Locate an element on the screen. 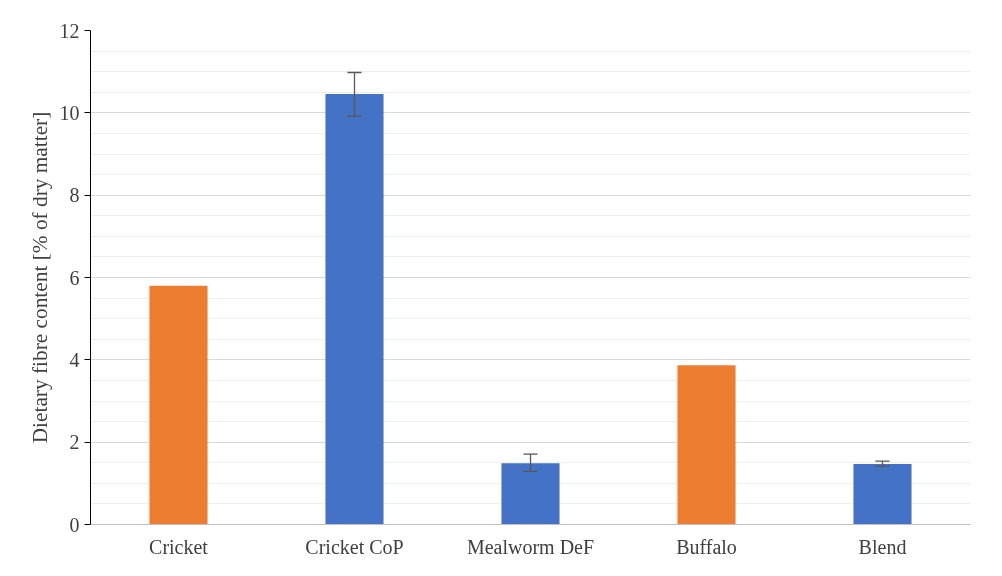 The image size is (1002, 576). y-tick-label: 6 is located at coordinates (74, 277).